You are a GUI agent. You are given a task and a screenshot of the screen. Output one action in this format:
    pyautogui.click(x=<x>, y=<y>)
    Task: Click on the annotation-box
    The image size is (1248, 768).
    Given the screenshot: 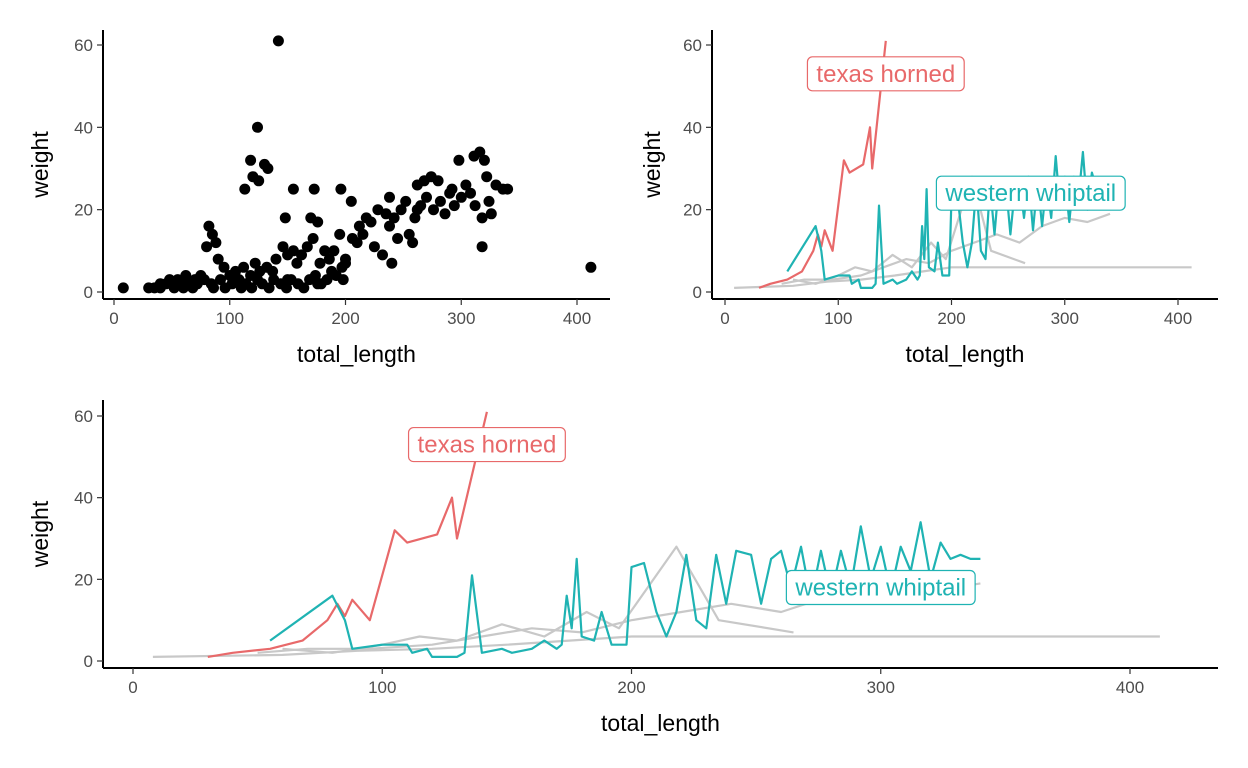 What is the action you would take?
    pyautogui.click(x=486, y=444)
    